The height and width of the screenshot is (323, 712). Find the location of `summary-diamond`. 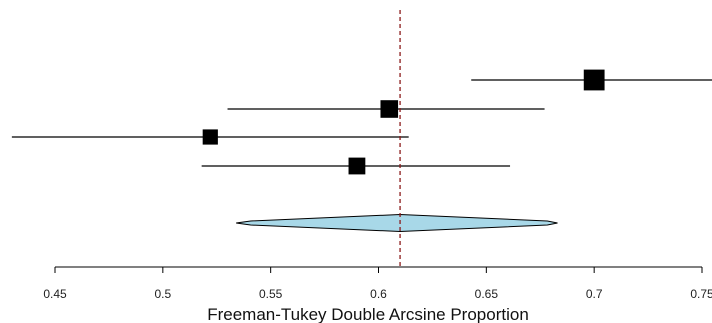

summary-diamond is located at coordinates (397, 223).